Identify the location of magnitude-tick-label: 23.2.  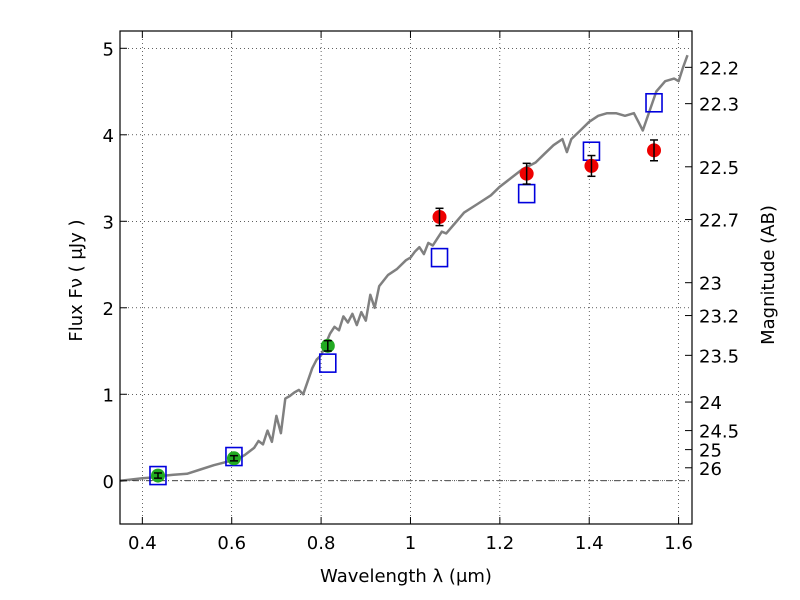
(719, 317).